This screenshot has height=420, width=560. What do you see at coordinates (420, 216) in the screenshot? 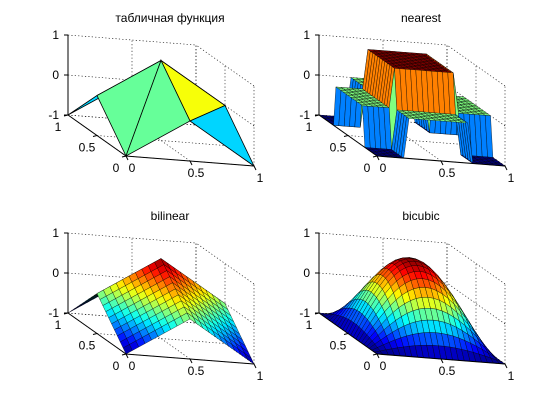
I see `subplot-title: bicubic` at bounding box center [420, 216].